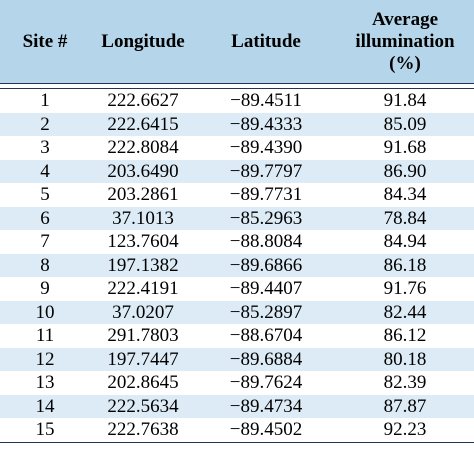 This screenshot has width=474, height=449. I want to click on header-illumination: Average illumination (%), so click(405, 41).